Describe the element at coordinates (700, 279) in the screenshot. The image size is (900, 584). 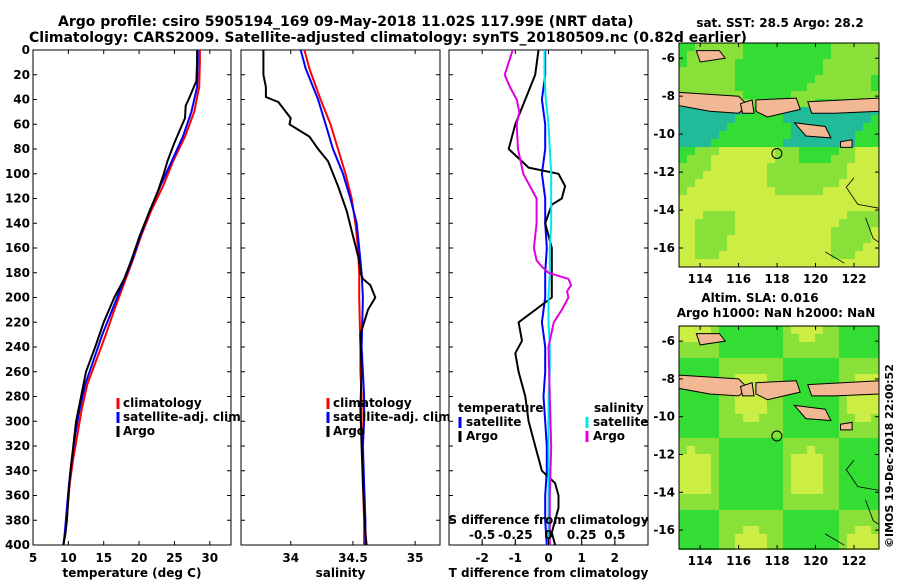
I see `lon-tick-label: 114` at that location.